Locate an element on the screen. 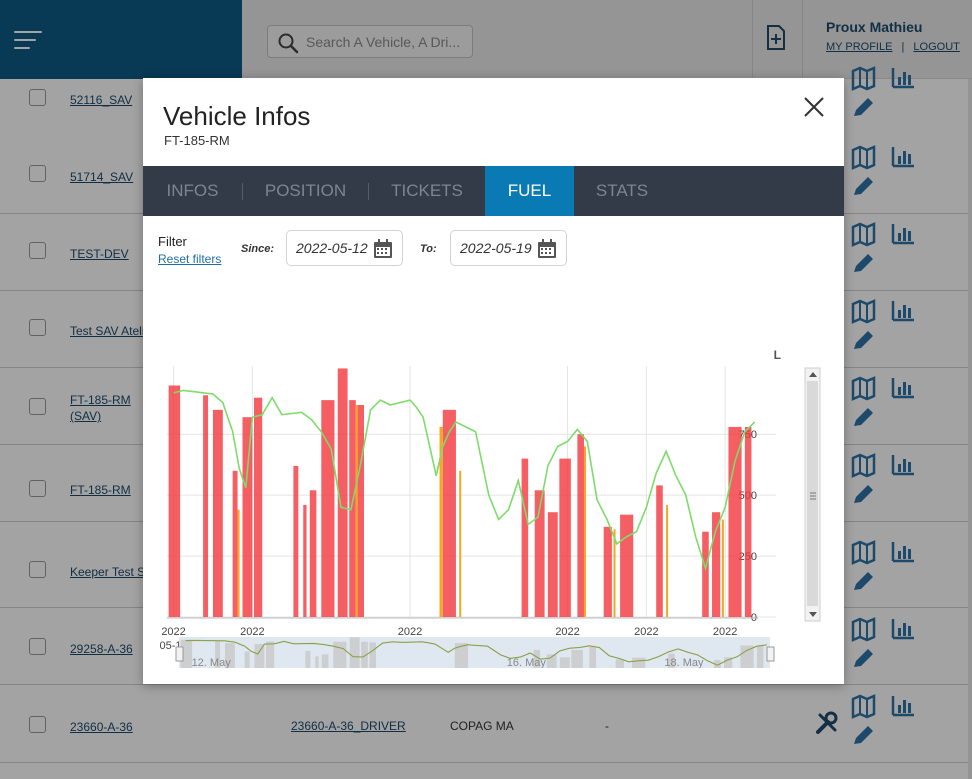 The width and height of the screenshot is (972, 779). hamburger-menu-icon is located at coordinates (28, 41).